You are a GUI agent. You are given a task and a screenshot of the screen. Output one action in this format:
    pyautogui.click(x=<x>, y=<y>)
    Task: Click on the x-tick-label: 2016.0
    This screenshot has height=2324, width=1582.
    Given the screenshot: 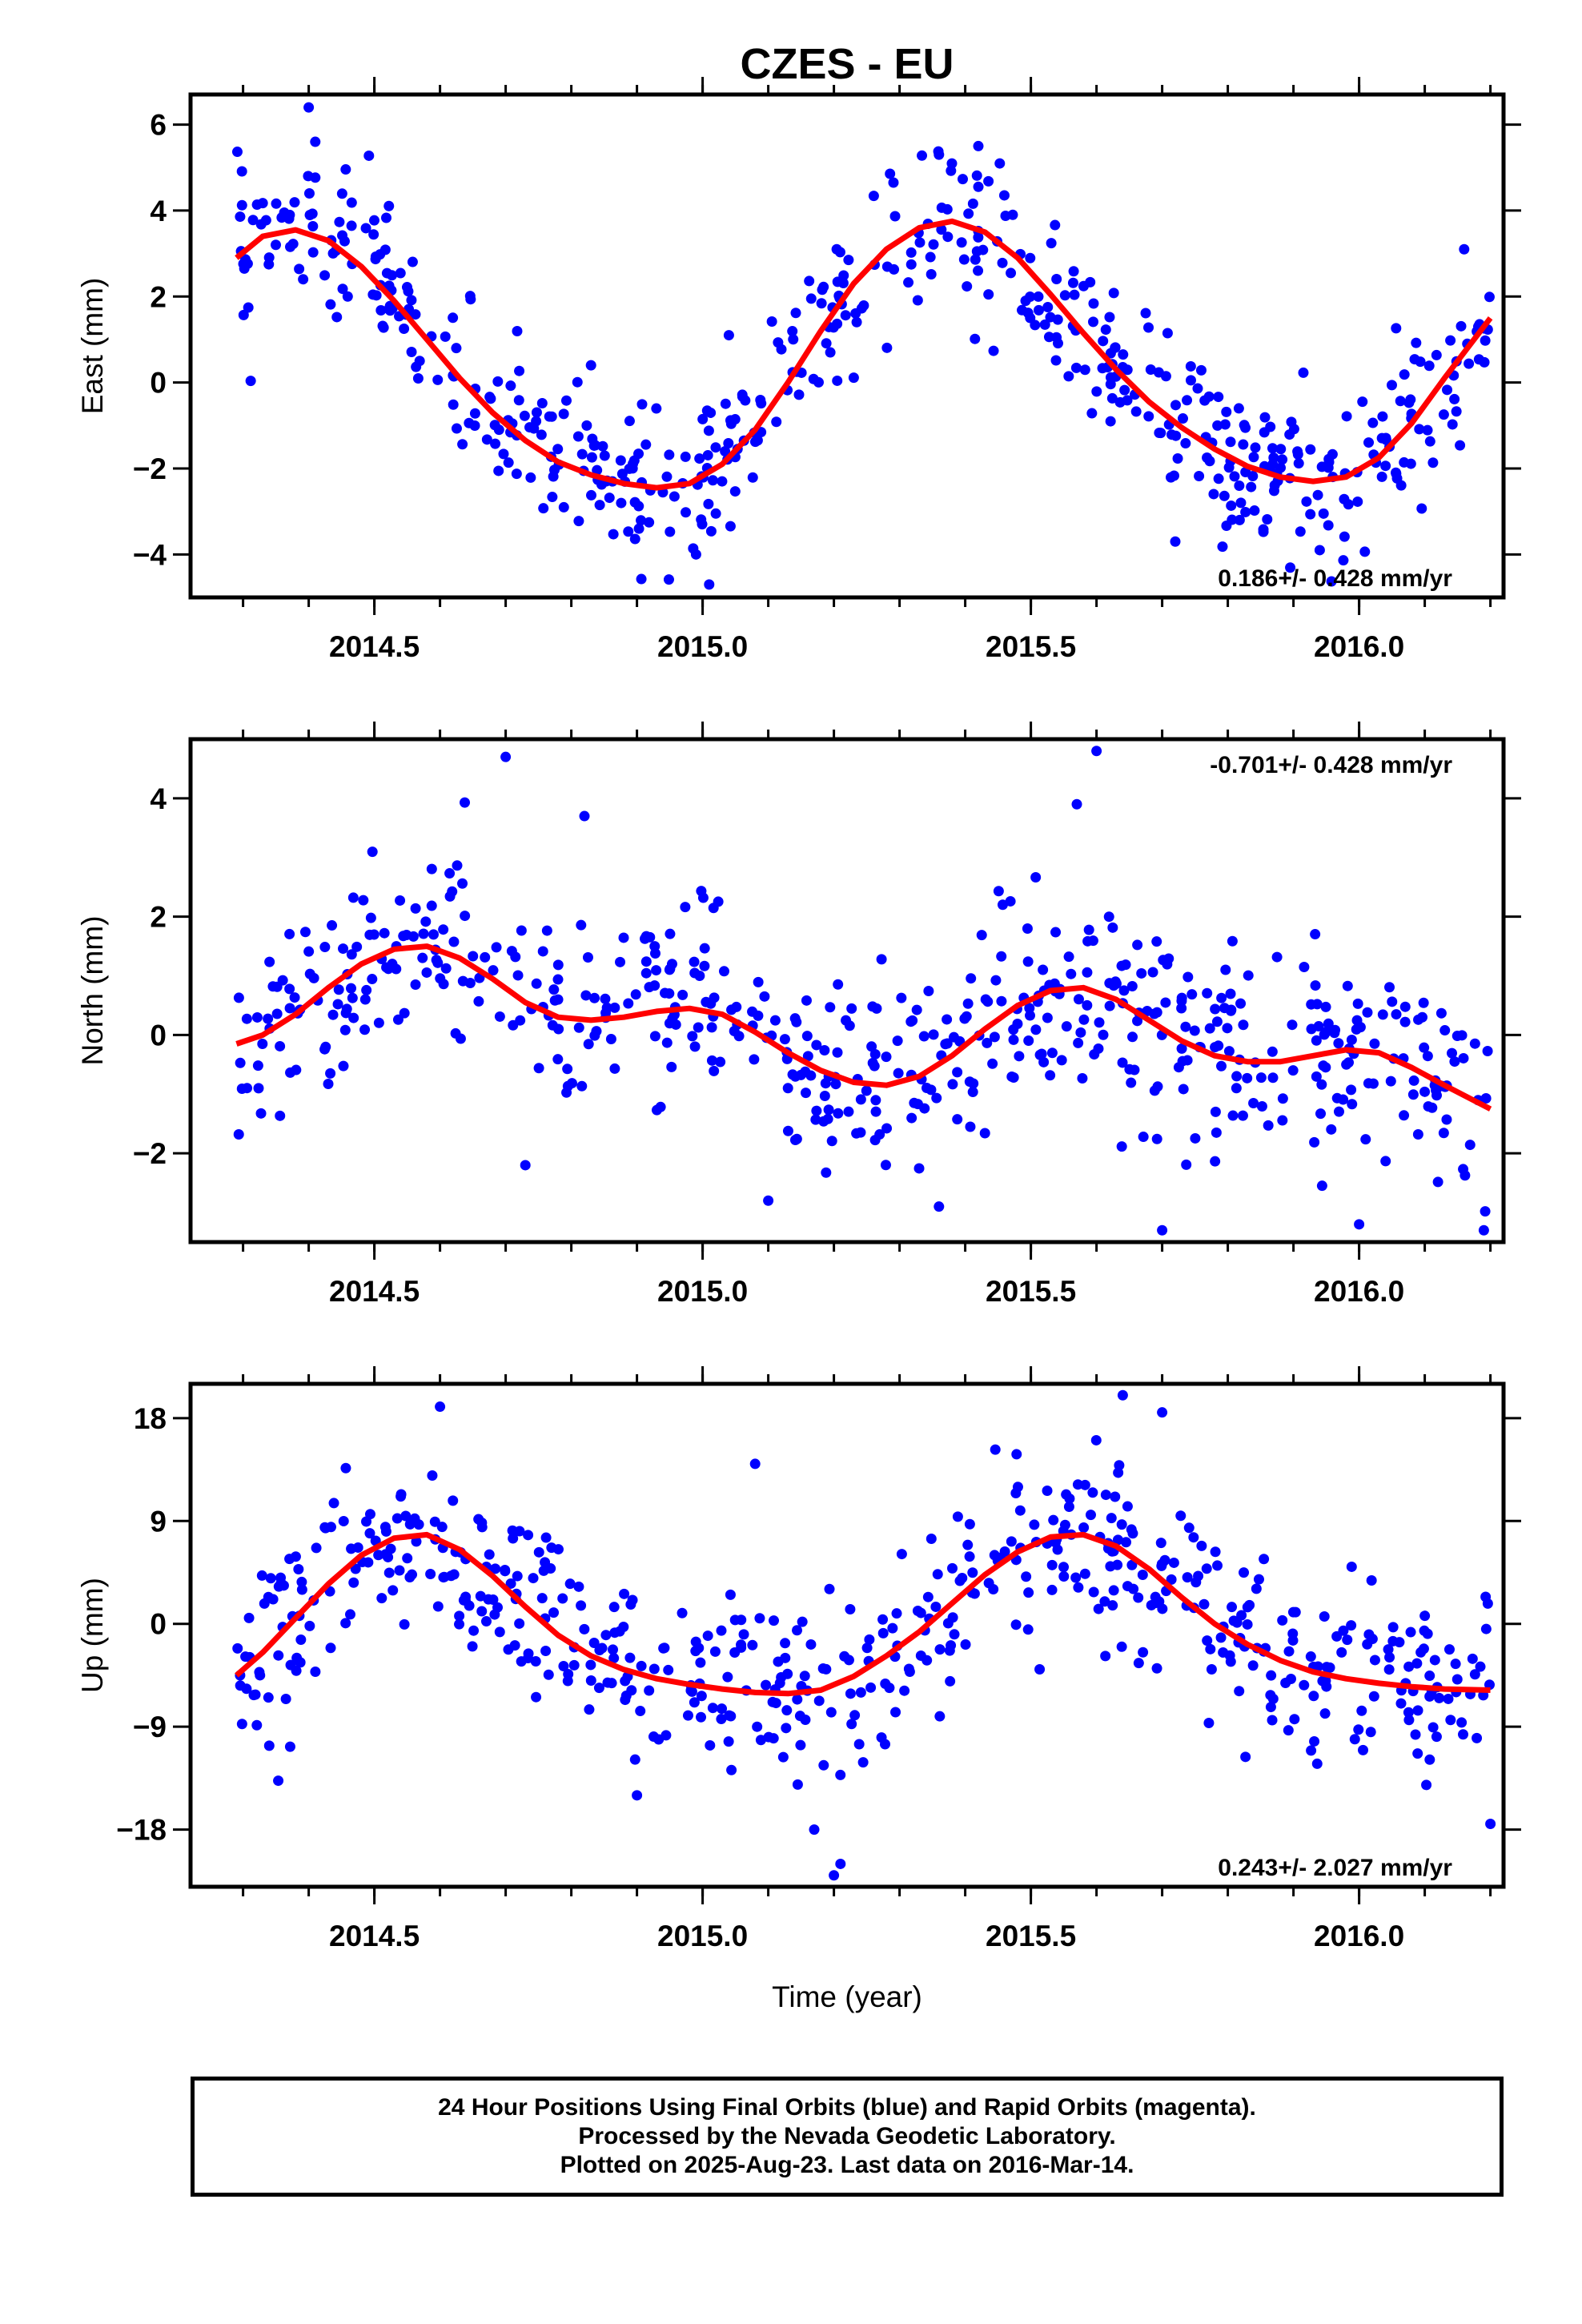 What is the action you would take?
    pyautogui.click(x=1359, y=646)
    